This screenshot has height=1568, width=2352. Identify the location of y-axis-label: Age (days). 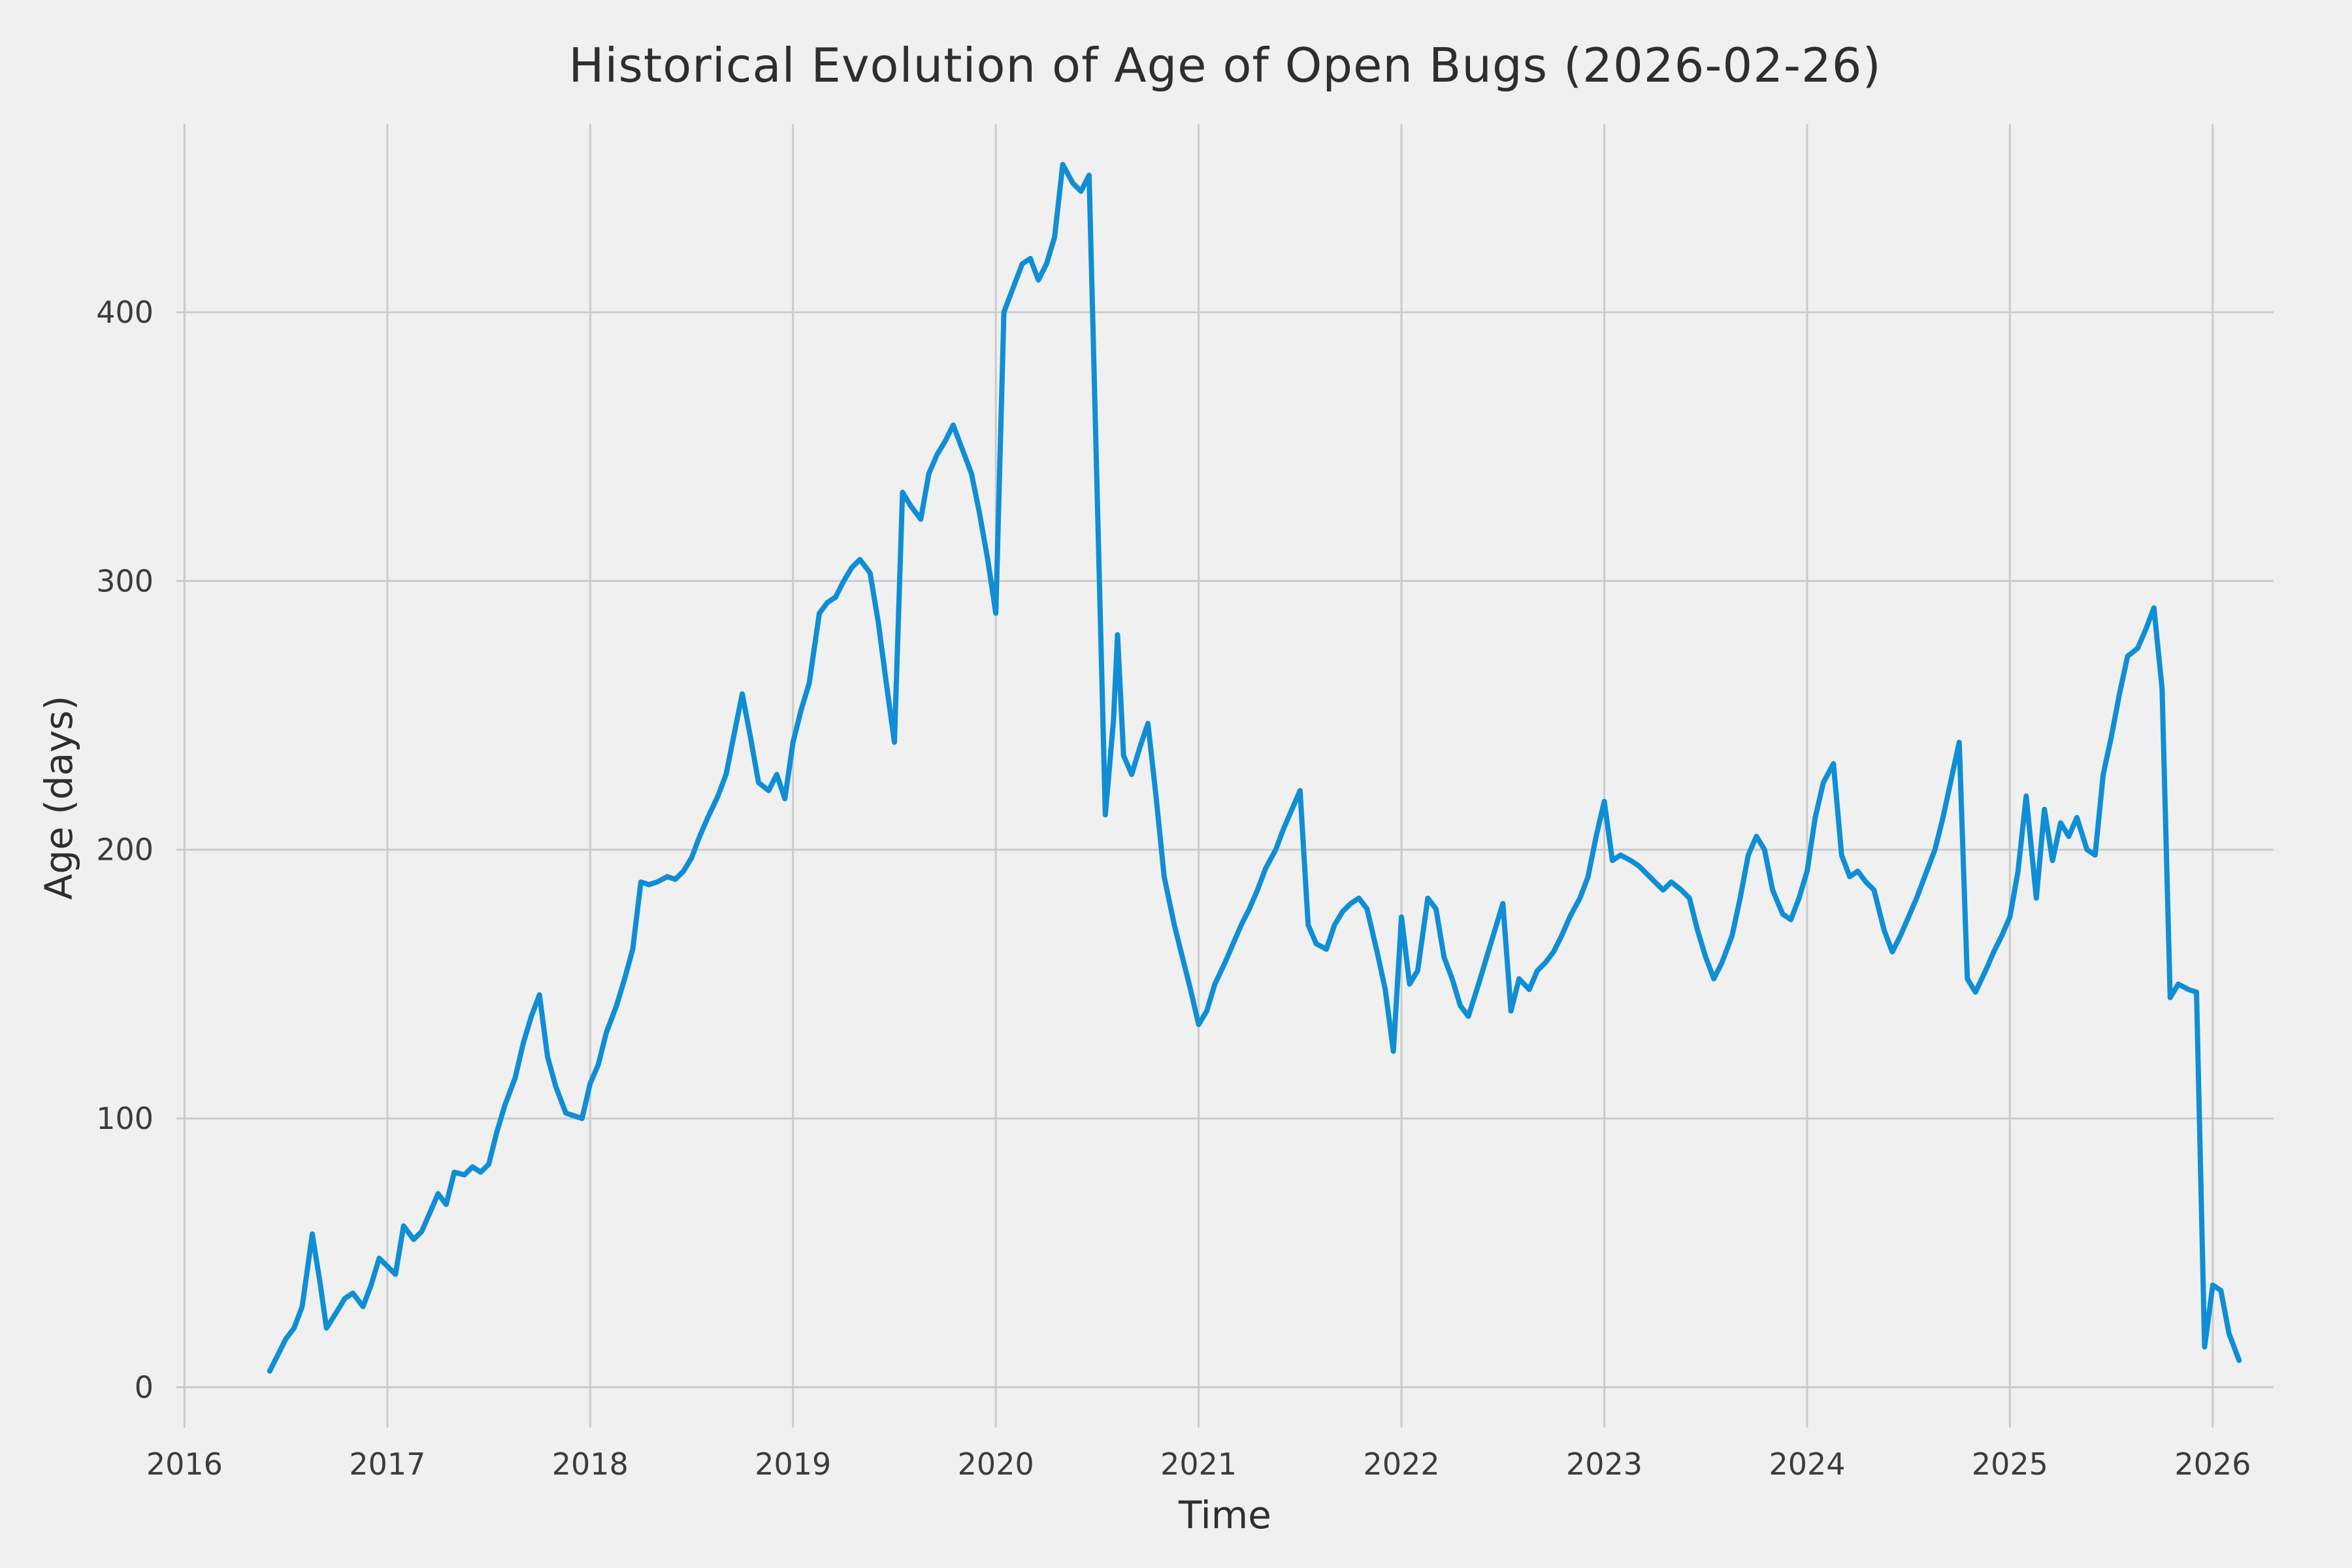
(59, 797).